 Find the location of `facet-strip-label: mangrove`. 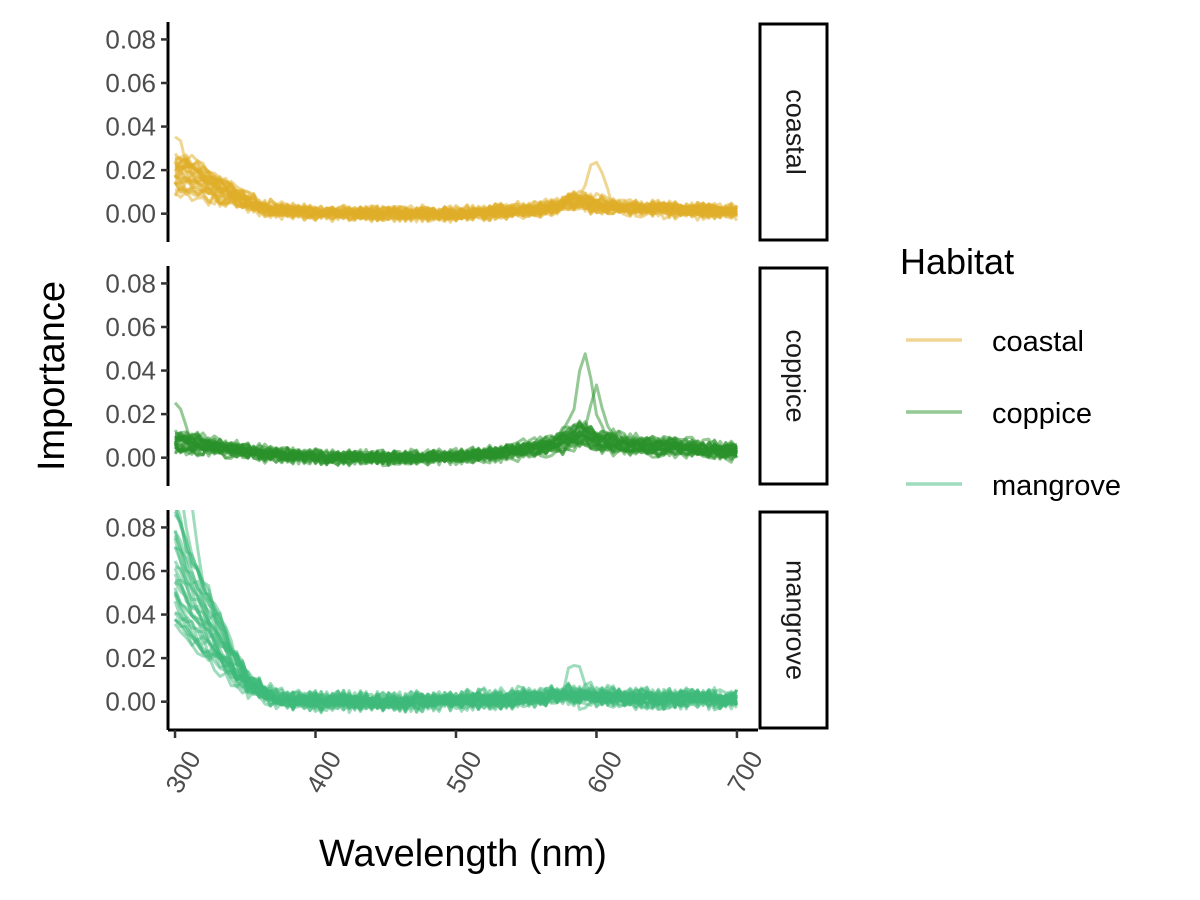

facet-strip-label: mangrove is located at coordinates (795, 620).